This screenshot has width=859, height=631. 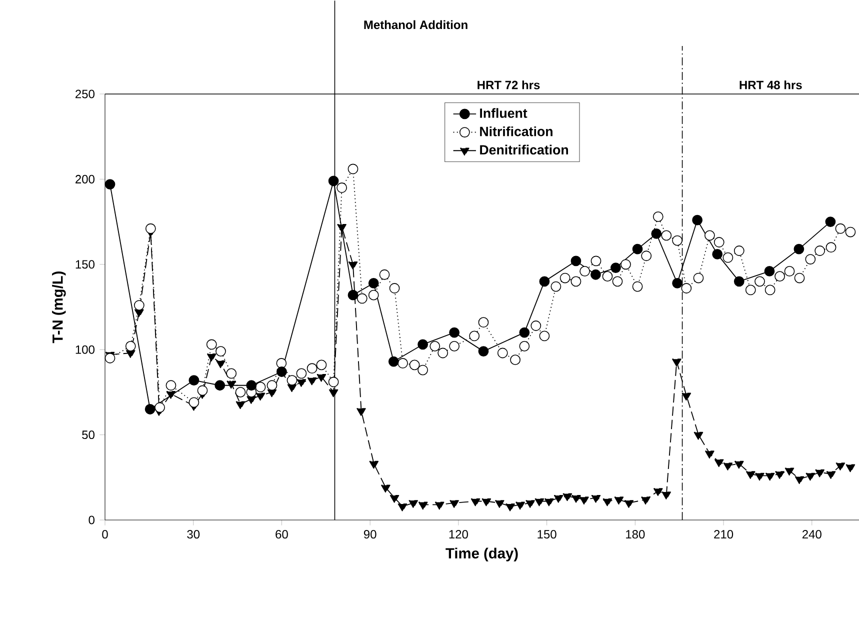 I want to click on y-tick-label: 50, so click(x=88, y=435).